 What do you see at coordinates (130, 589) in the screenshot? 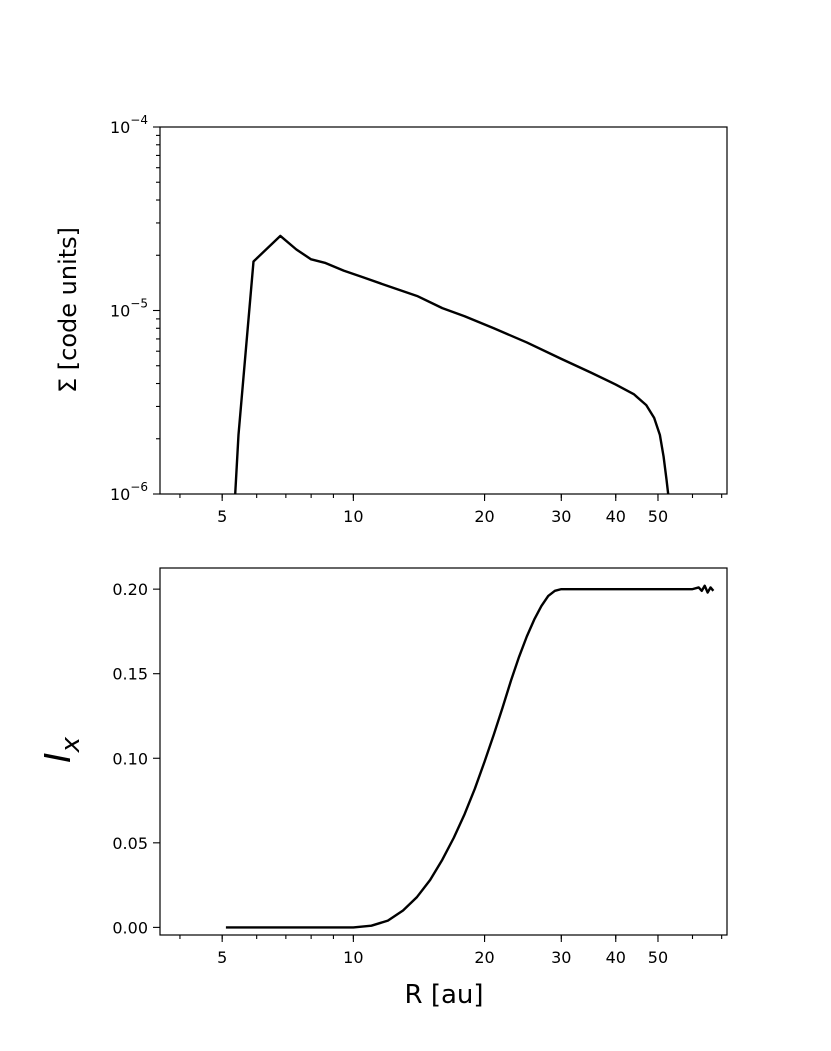
I see `tilt-ytick-label: 0.20` at bounding box center [130, 589].